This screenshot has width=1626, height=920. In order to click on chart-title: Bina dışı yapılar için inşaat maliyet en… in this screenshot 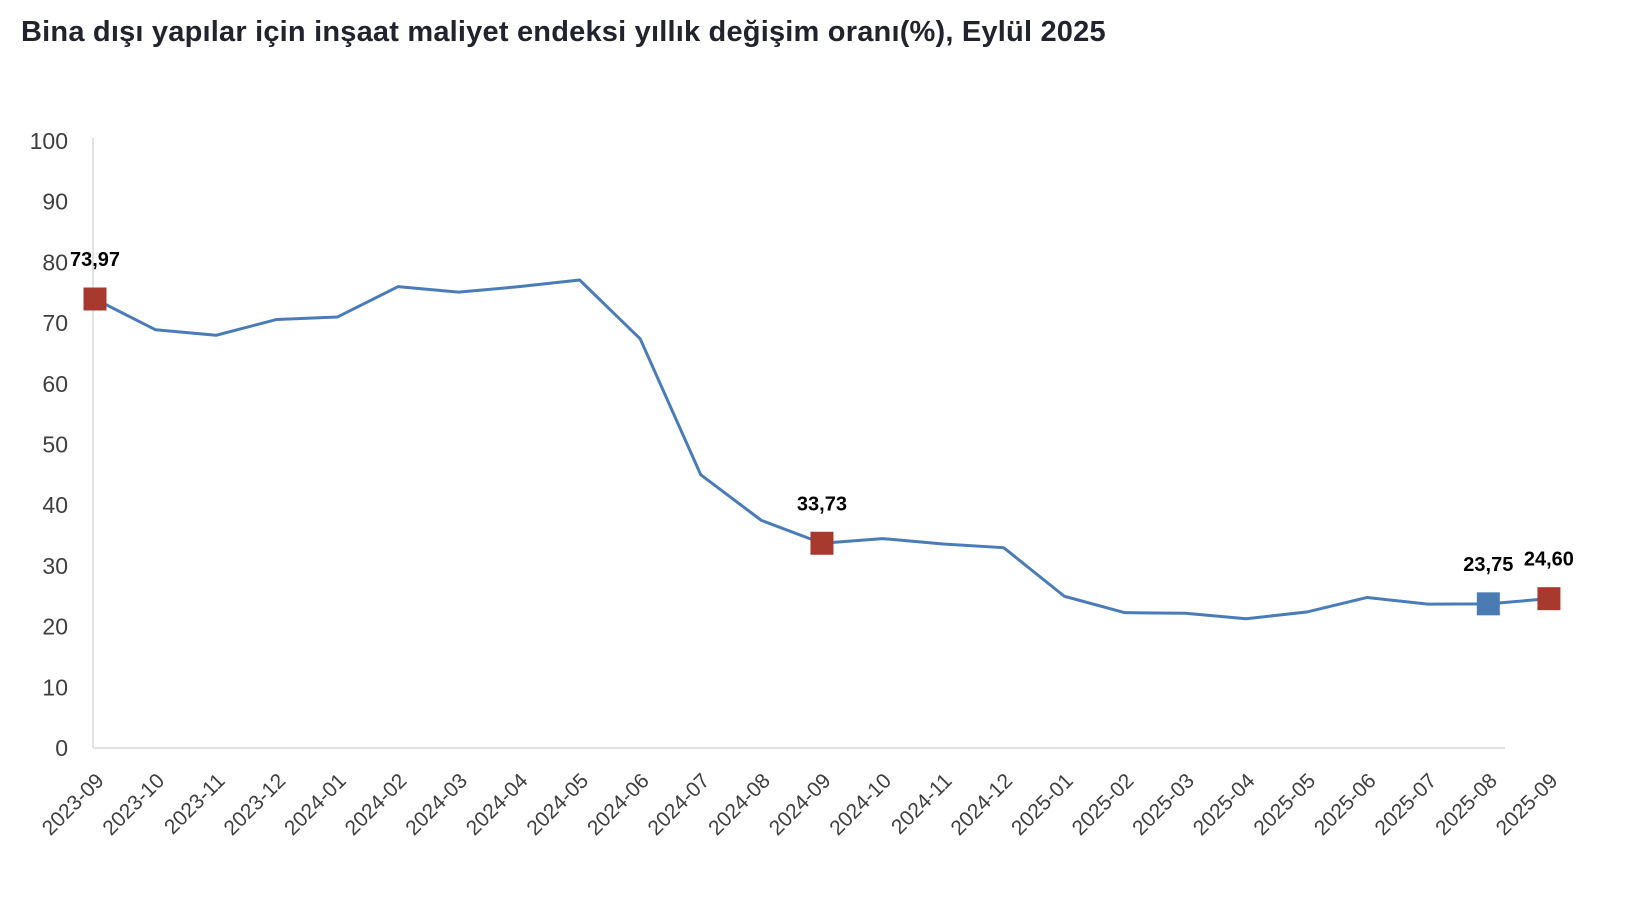, I will do `click(563, 32)`.